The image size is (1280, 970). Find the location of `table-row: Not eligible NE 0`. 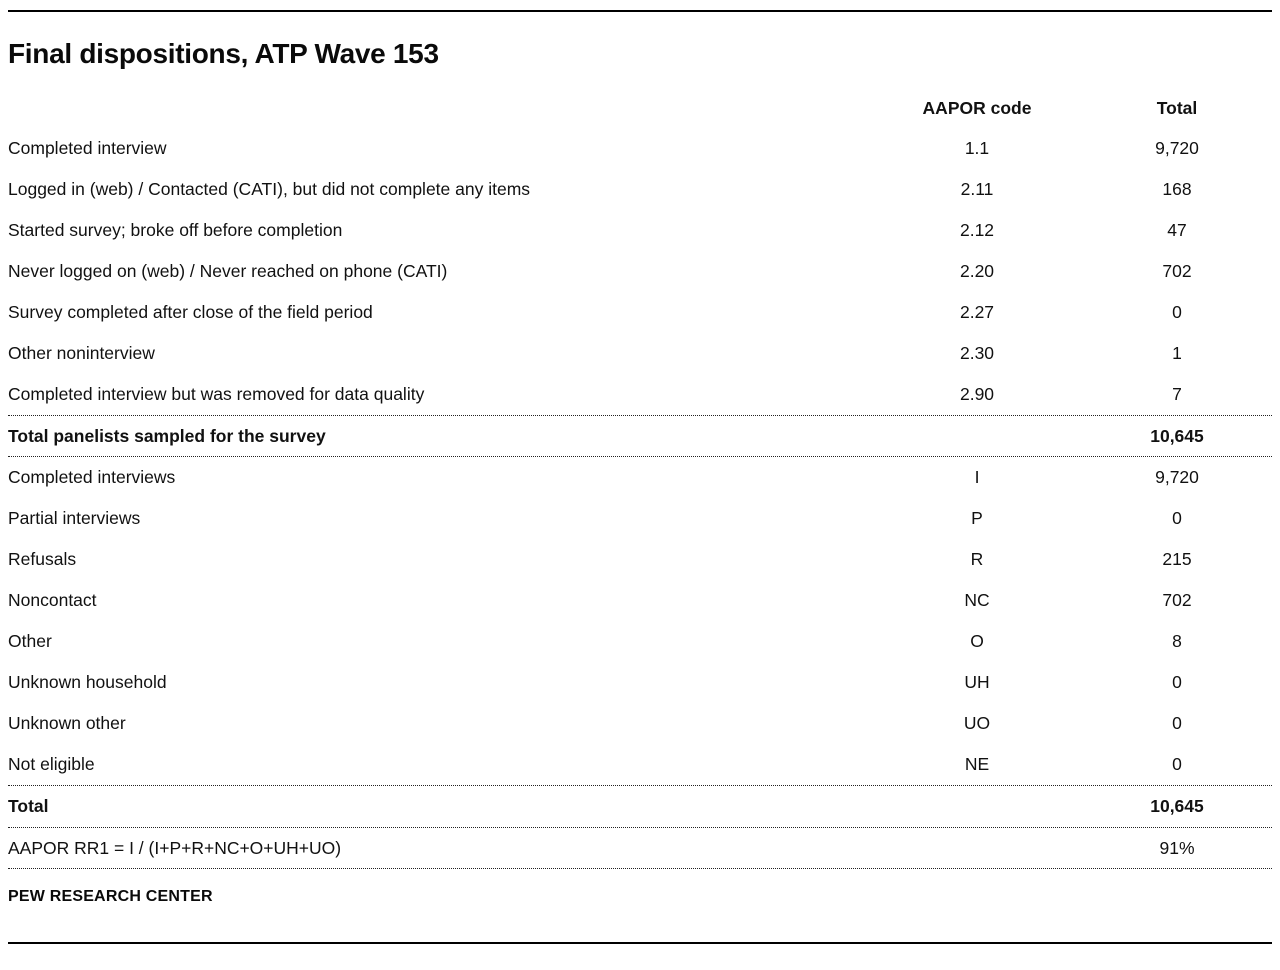

table-row: Not eligible NE 0 is located at coordinates (640, 764).